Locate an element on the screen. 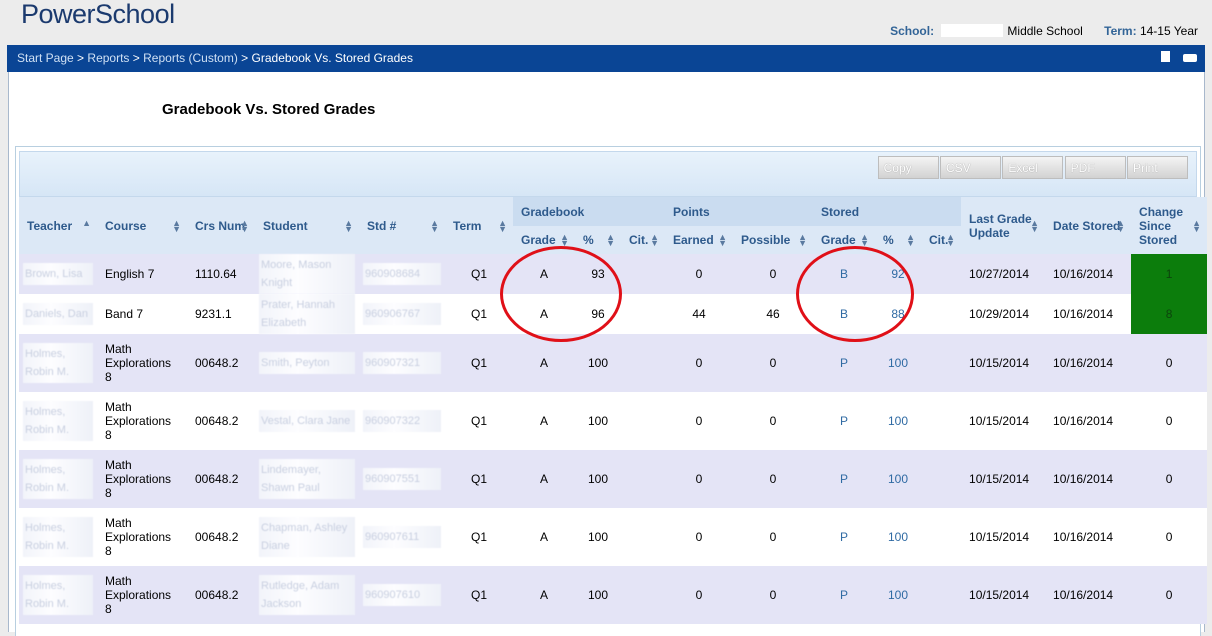 The width and height of the screenshot is (1212, 636). crs-num-cell: 00648.2 is located at coordinates (221, 479).